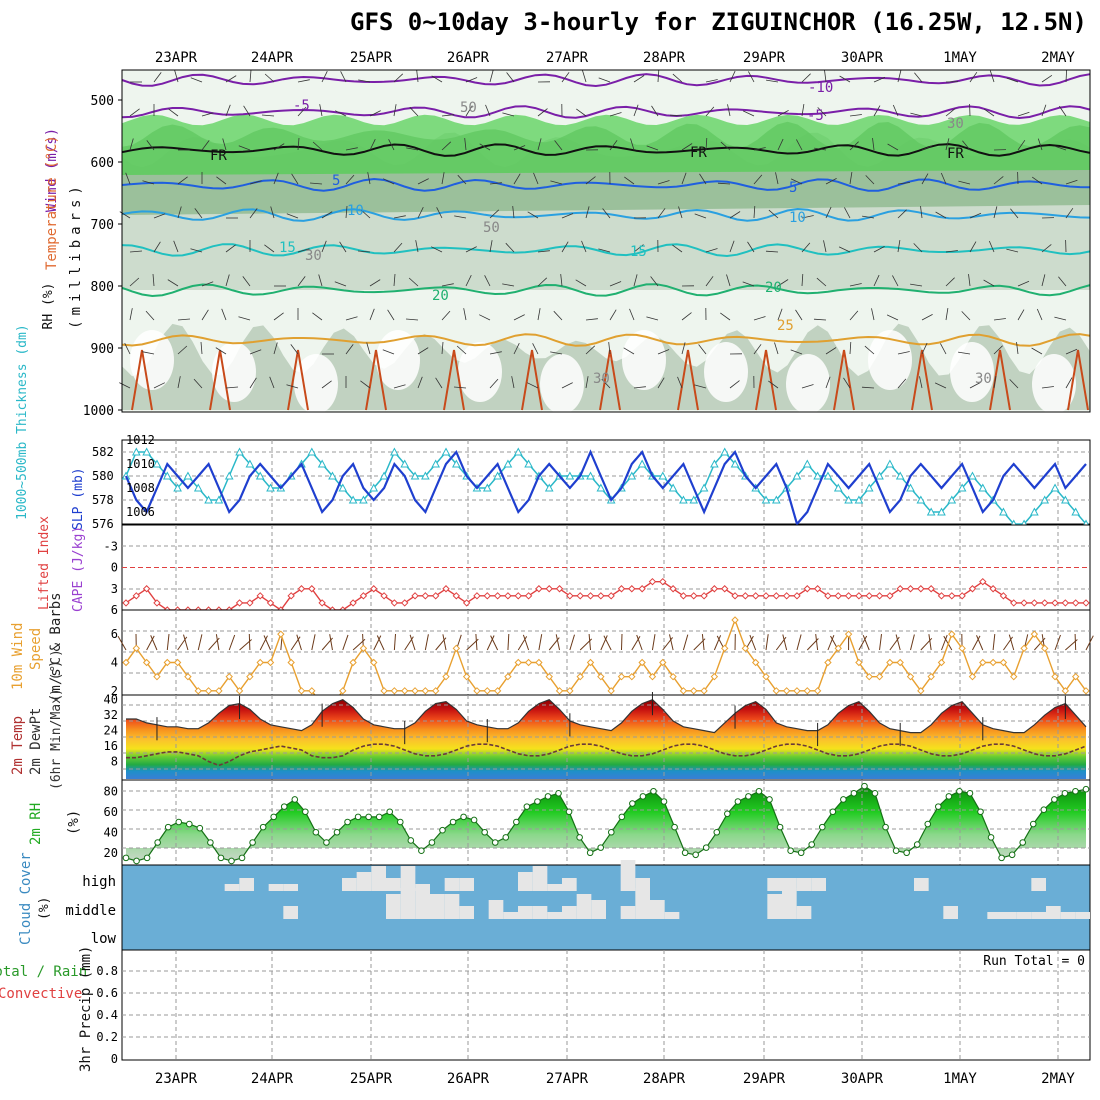  I want to click on ytick-label: 2, so click(114, 691).